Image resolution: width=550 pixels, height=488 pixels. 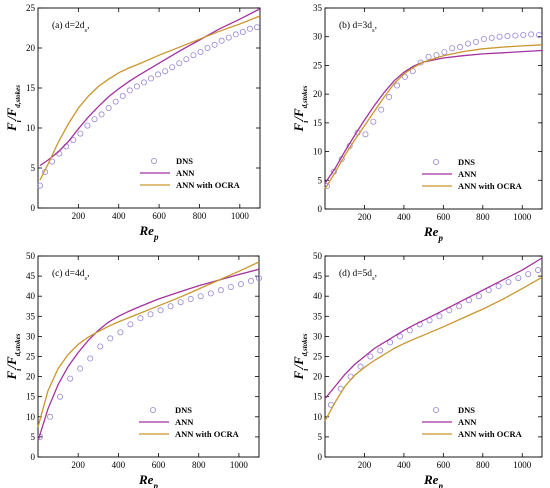 I want to click on y-tick-label: 45, so click(x=318, y=276).